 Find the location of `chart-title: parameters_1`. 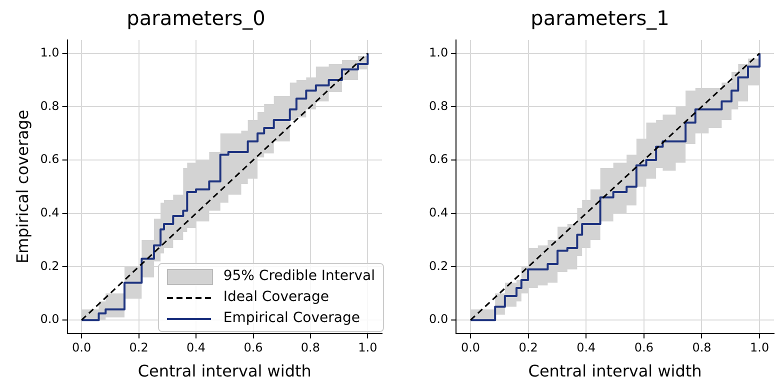

chart-title: parameters_1 is located at coordinates (600, 18).